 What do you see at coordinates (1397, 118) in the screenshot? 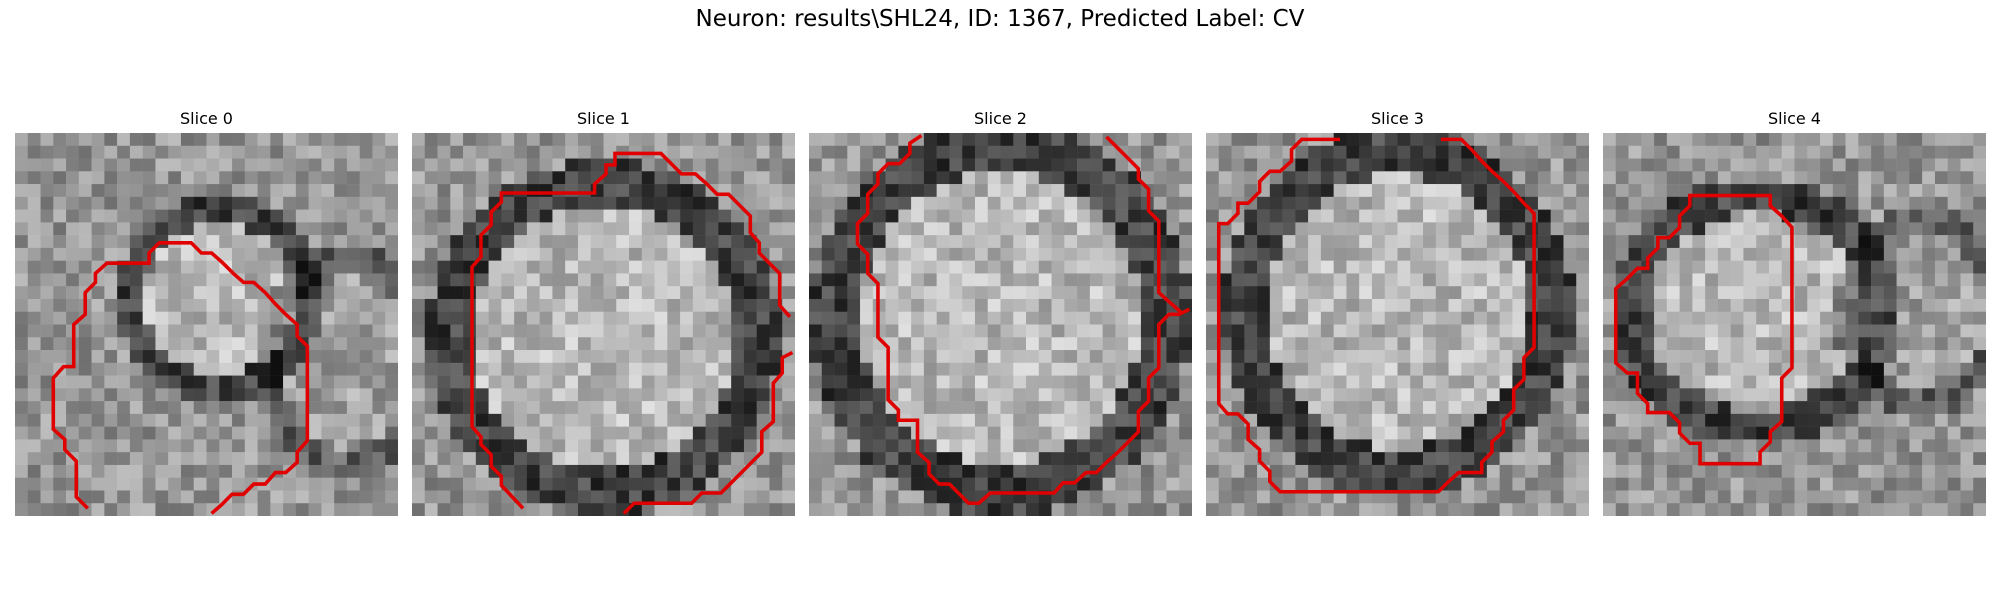
I see `slice-title: Slice 3` at bounding box center [1397, 118].